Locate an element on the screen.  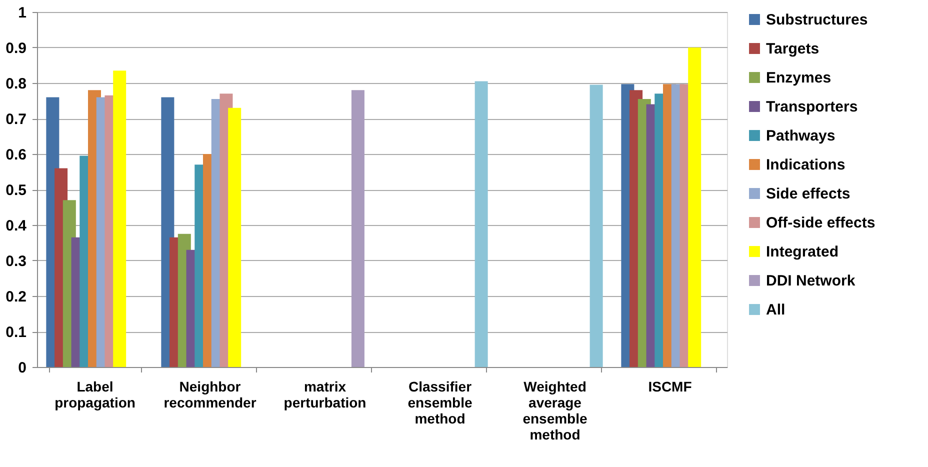
y-tick-label: 0.5 is located at coordinates (16, 190).